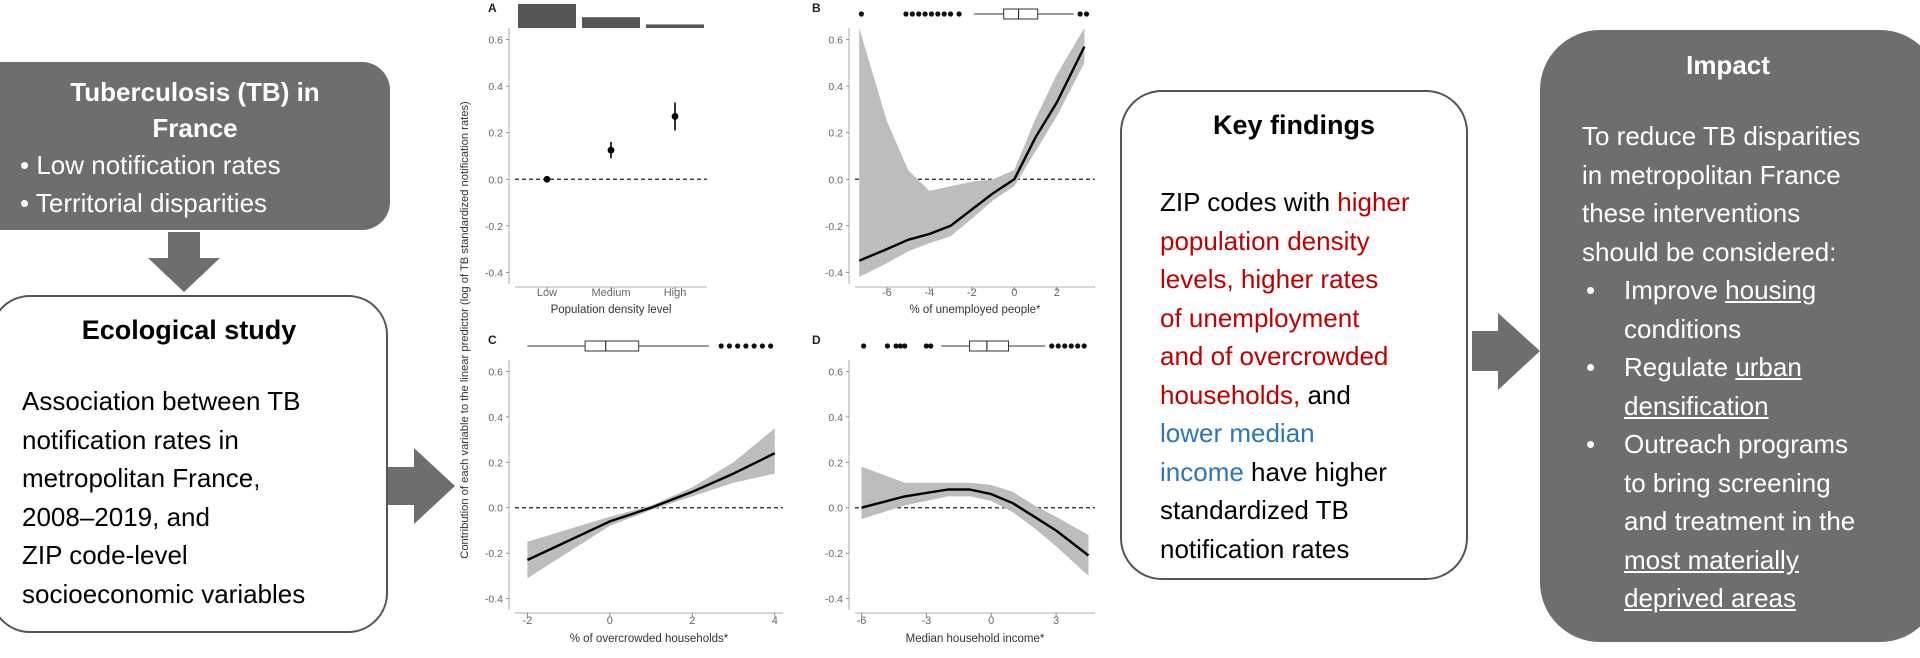  Describe the element at coordinates (926, 621) in the screenshot. I see `x-tick-label: -3` at that location.